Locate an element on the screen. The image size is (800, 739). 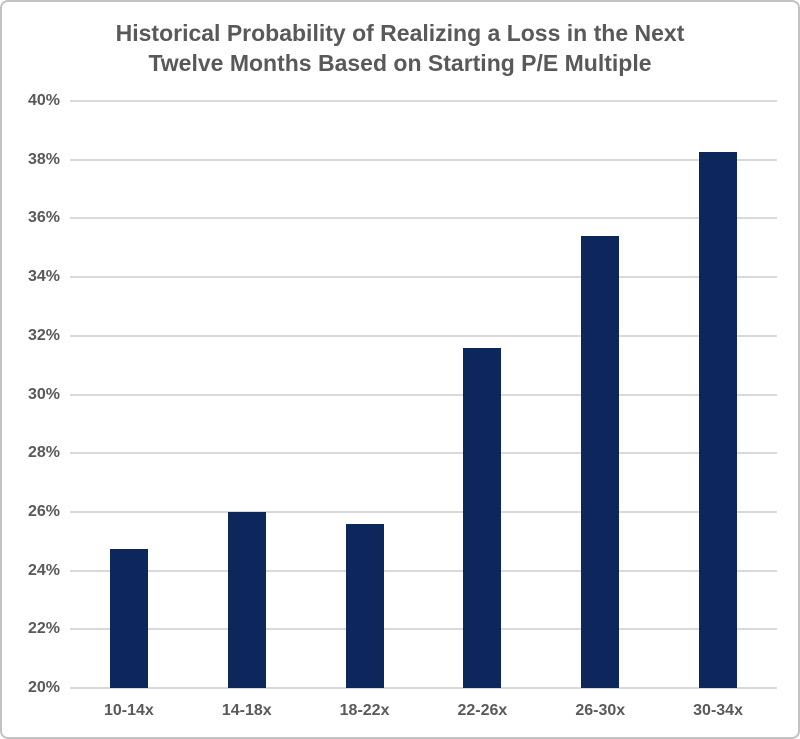
y-axis-tick-label: 40% is located at coordinates (43, 100).